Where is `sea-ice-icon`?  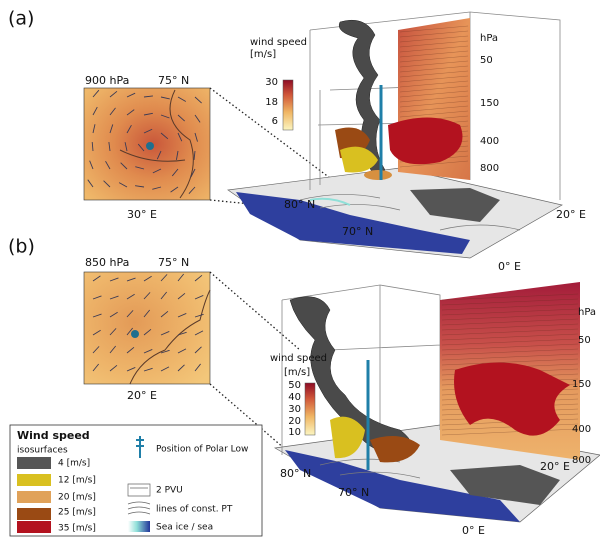 sea-ice-icon is located at coordinates (139, 526).